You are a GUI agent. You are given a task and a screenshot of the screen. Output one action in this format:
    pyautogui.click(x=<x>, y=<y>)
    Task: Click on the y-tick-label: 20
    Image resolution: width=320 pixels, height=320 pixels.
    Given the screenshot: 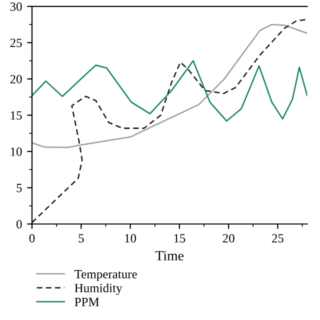 What is the action you would take?
    pyautogui.click(x=16, y=79)
    